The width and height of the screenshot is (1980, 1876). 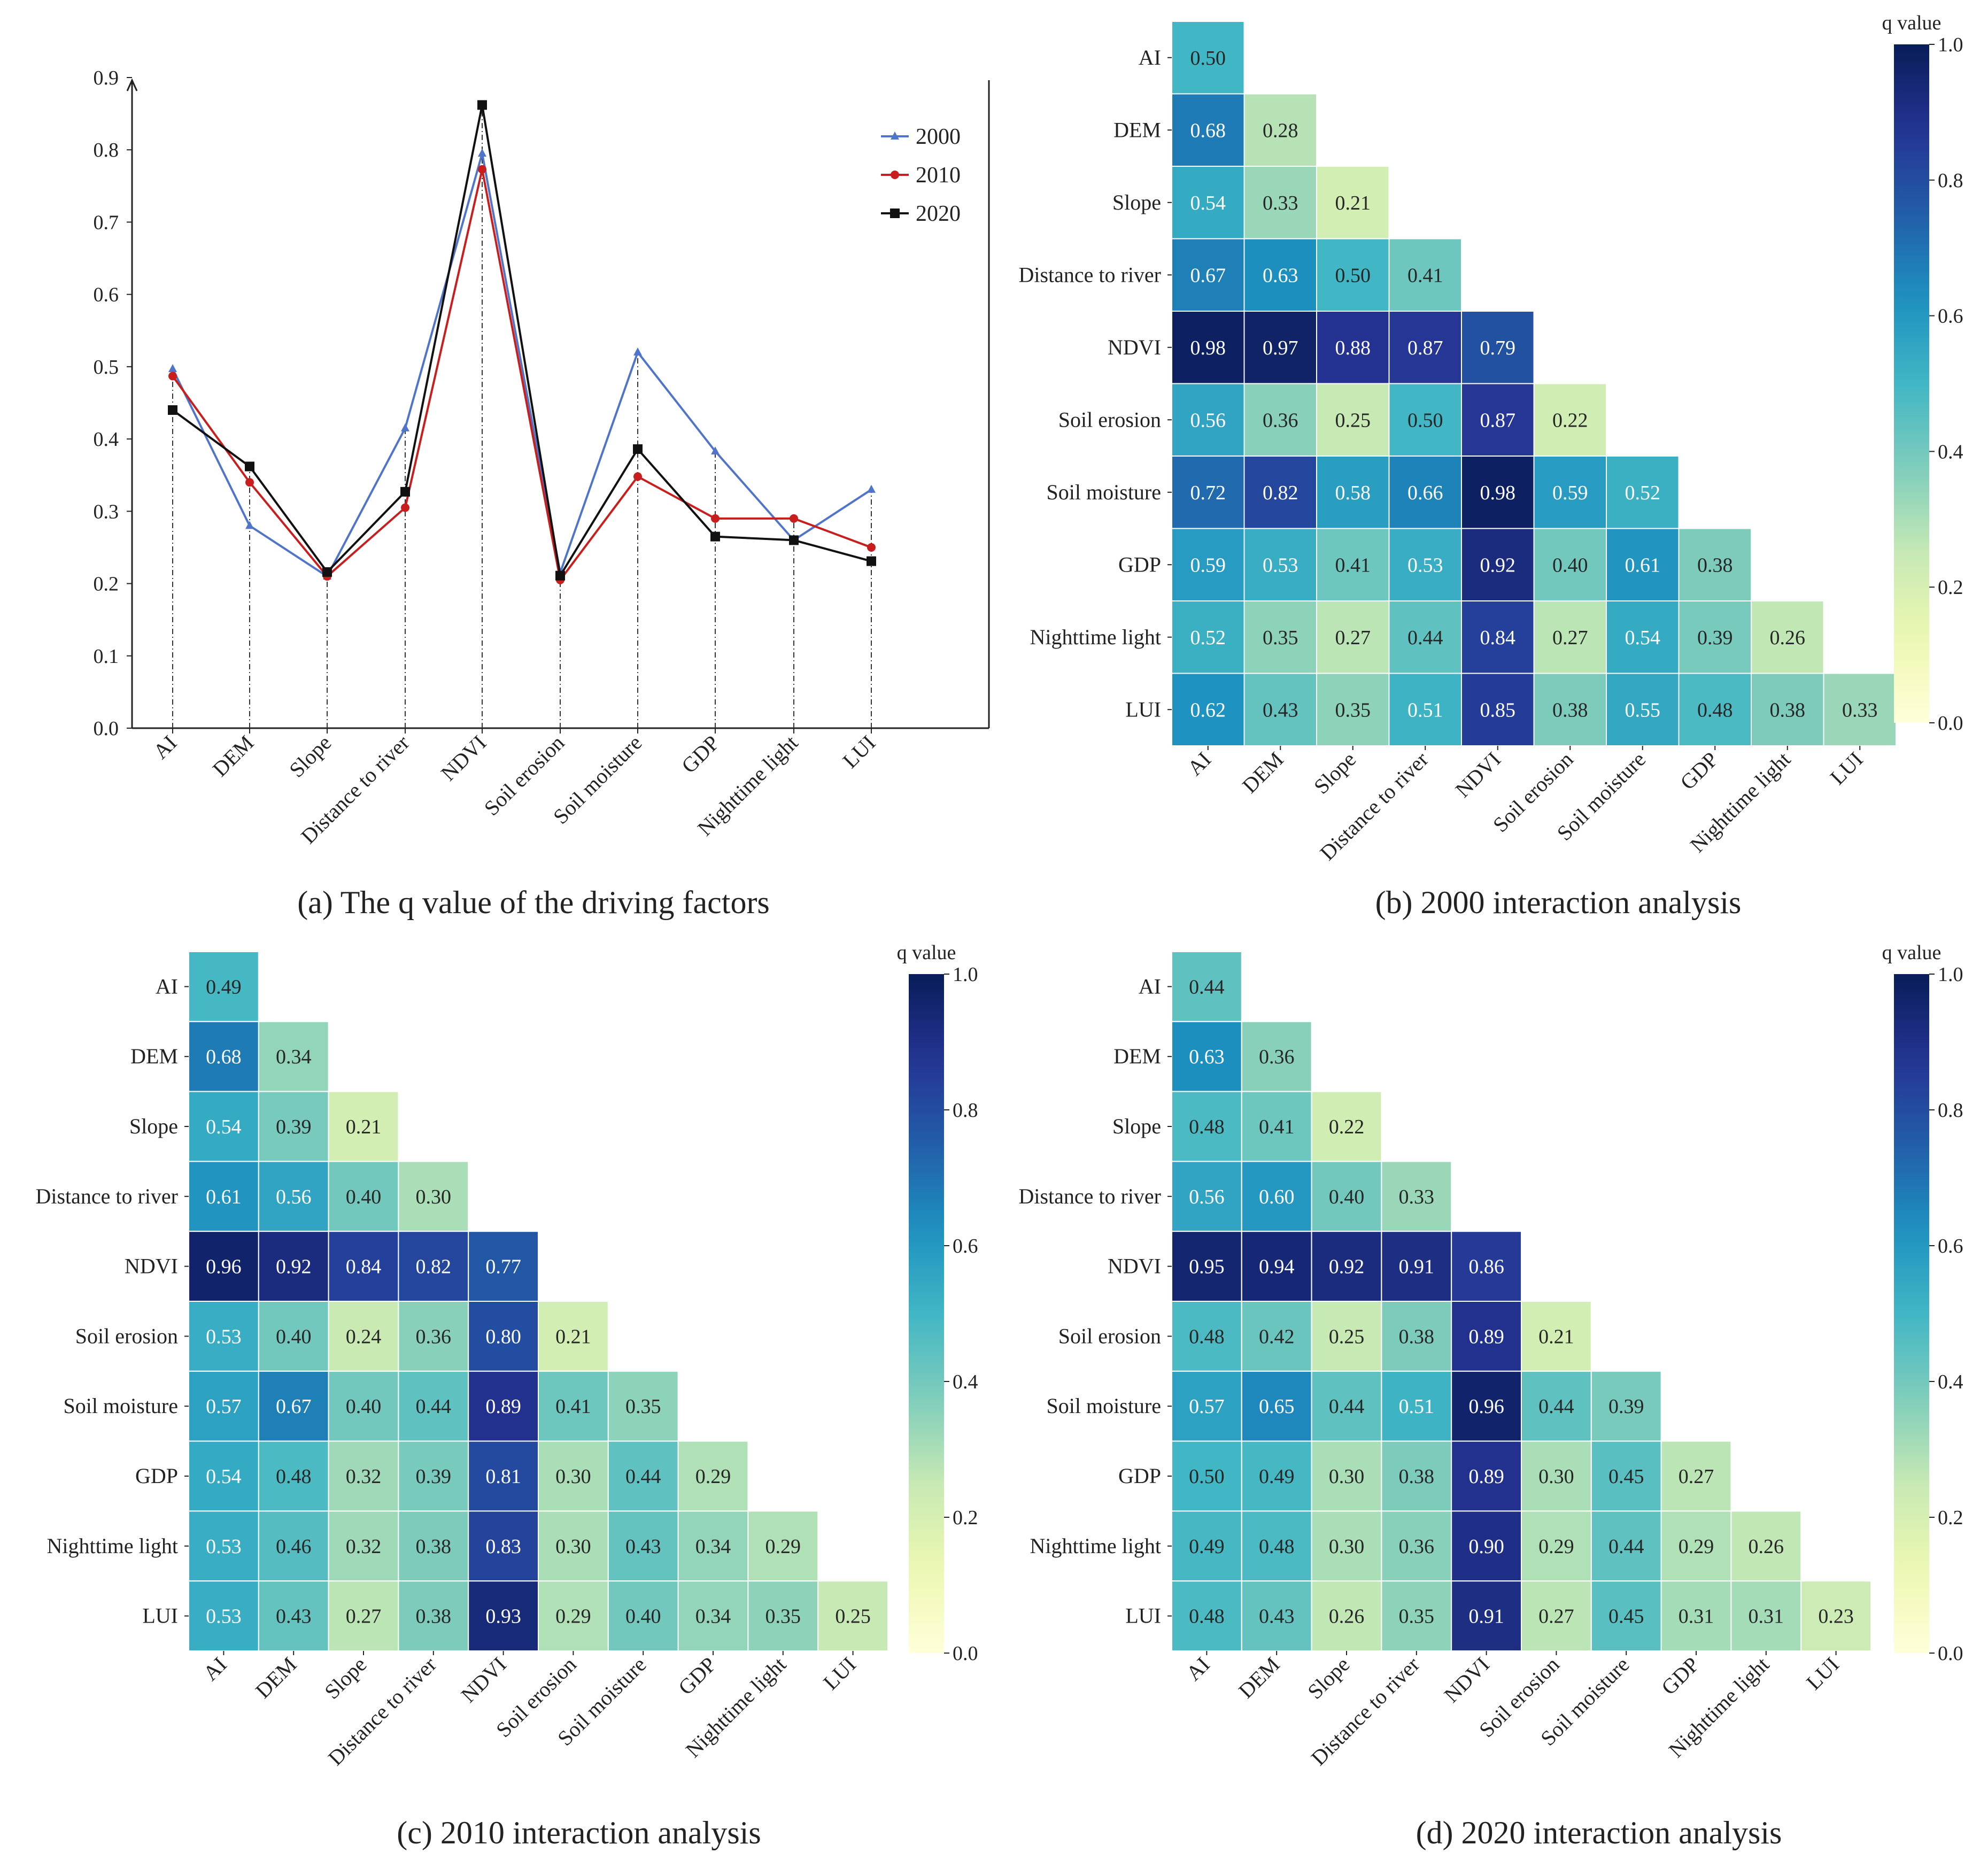 What do you see at coordinates (1104, 1406) in the screenshot?
I see `y-label: Soil moisture` at bounding box center [1104, 1406].